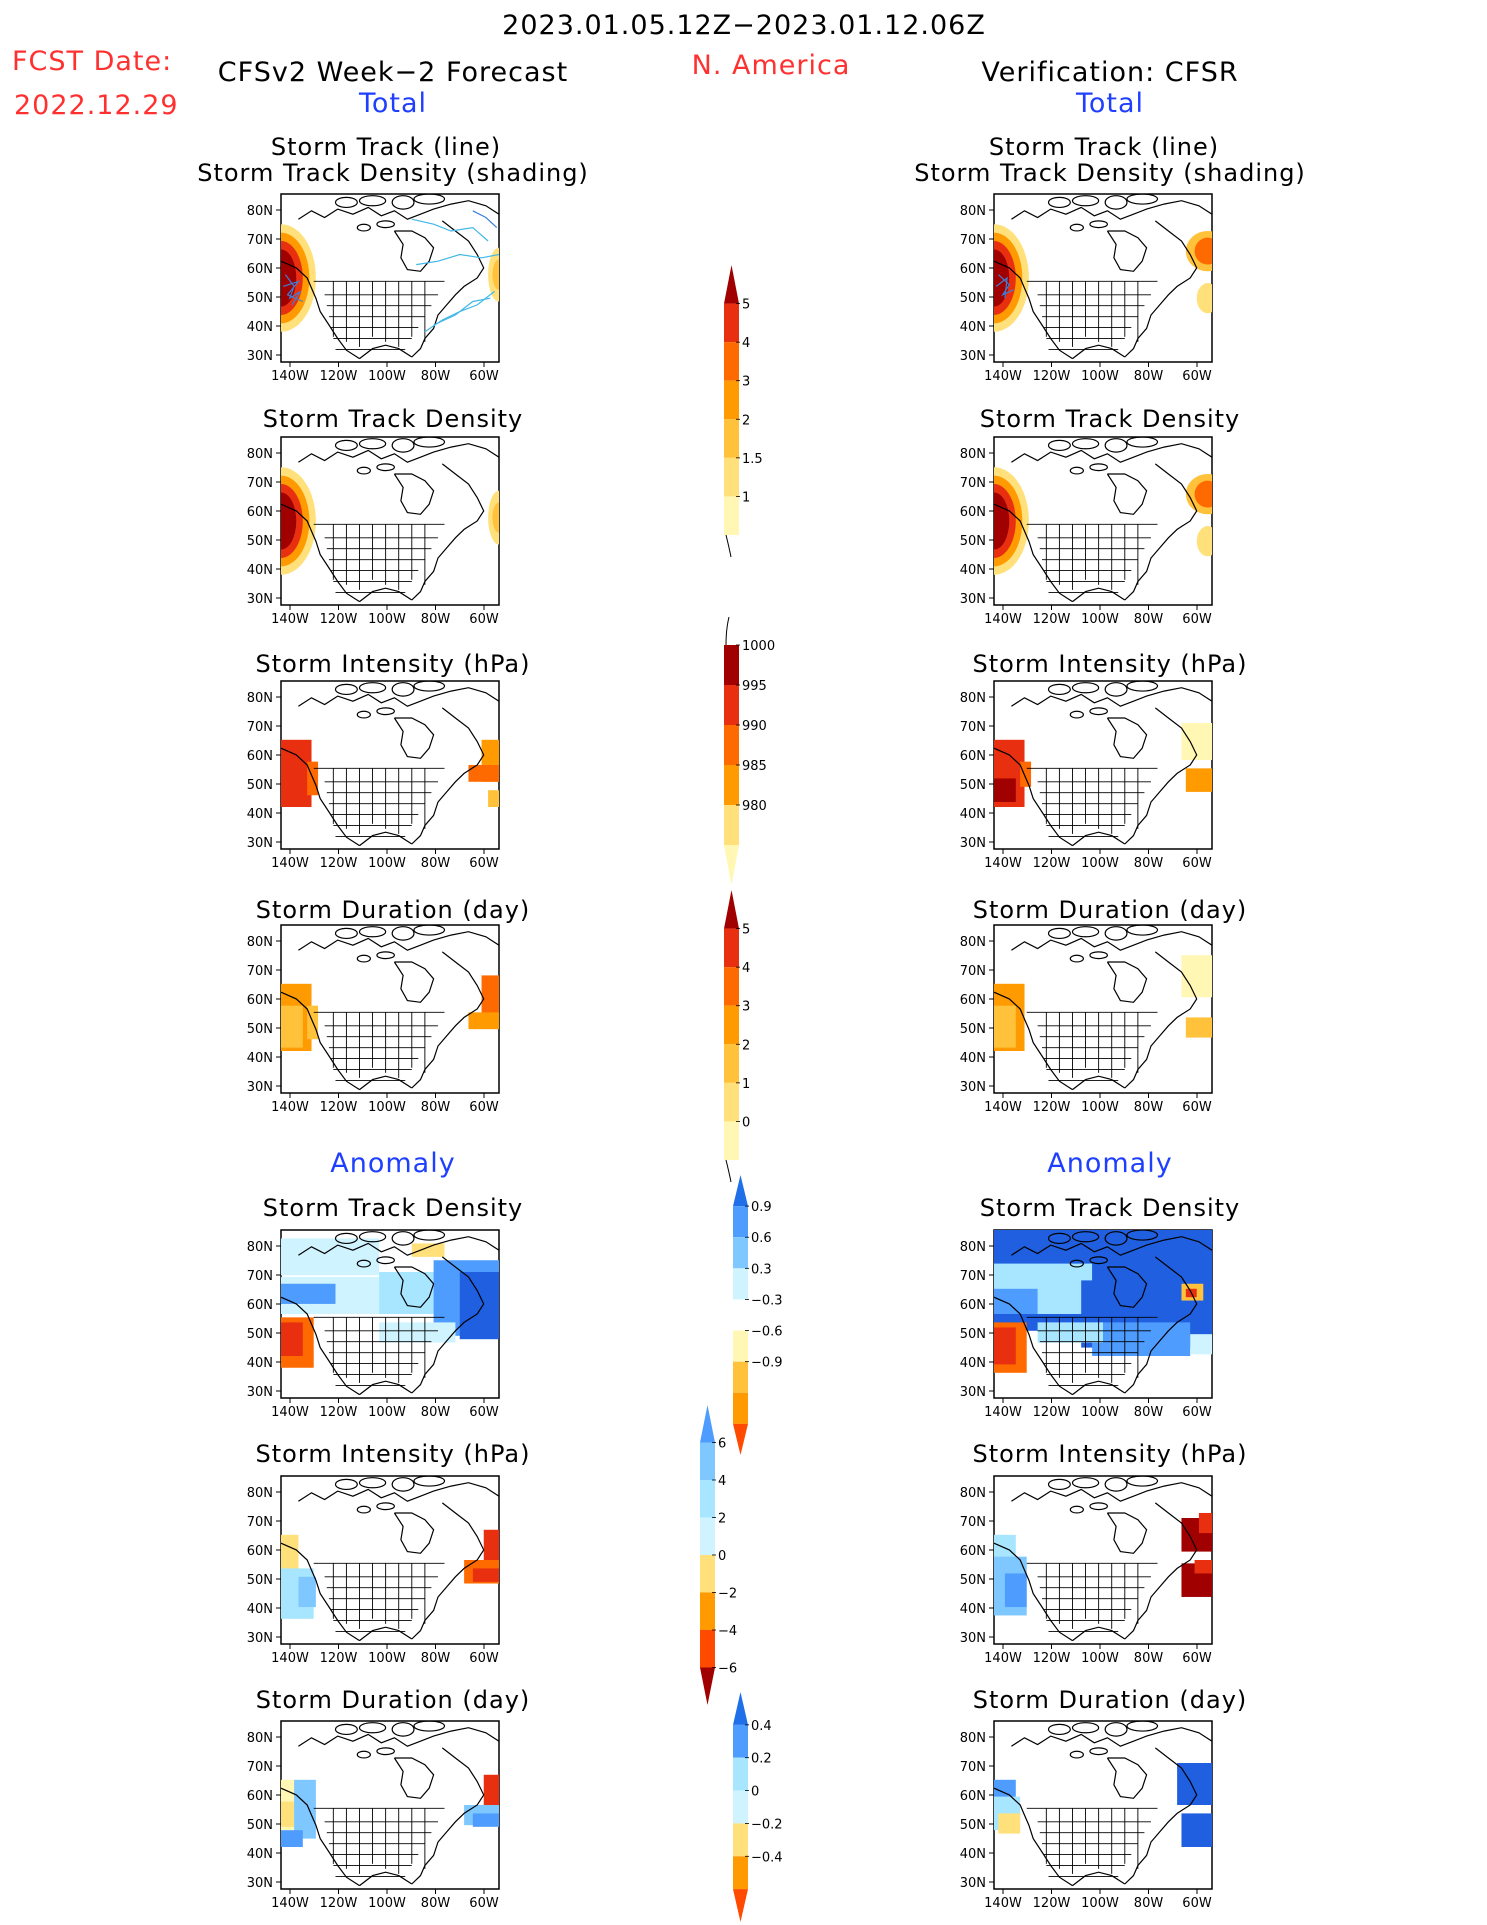  I want to click on panel-title-intensity-right: Storm Intensity (hPa), so click(1110, 664).